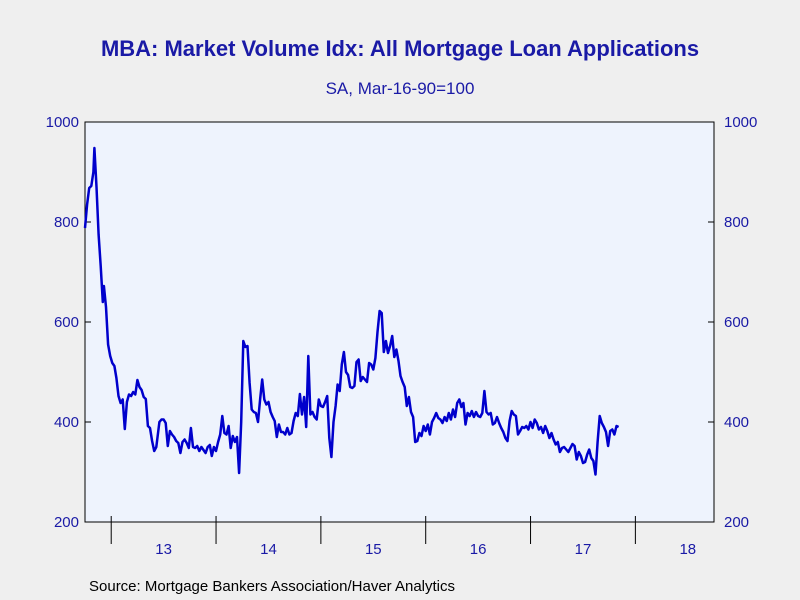 This screenshot has height=600, width=800. What do you see at coordinates (740, 122) in the screenshot?
I see `ytick-label-right-4: 1000` at bounding box center [740, 122].